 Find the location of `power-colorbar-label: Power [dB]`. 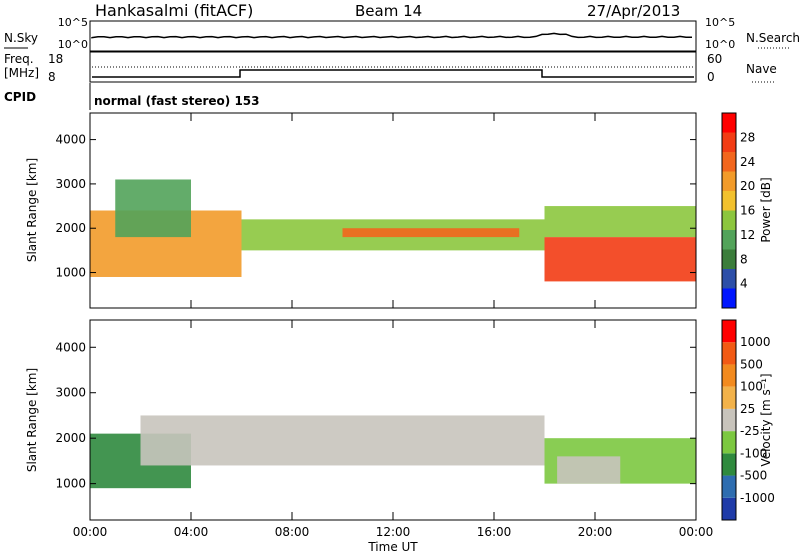

power-colorbar-label: Power [dB] is located at coordinates (766, 209).